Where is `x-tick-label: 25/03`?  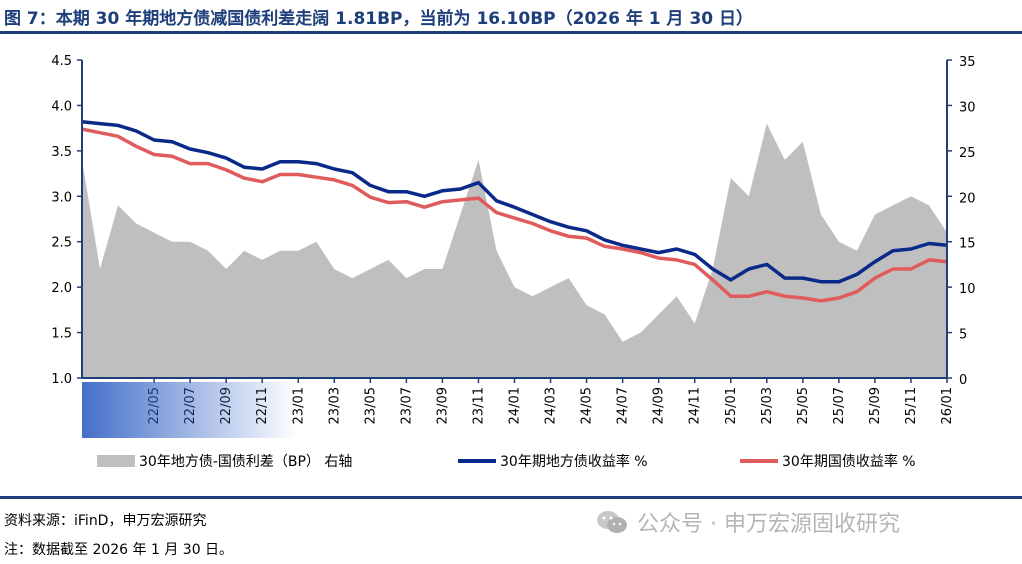
x-tick-label: 25/03 is located at coordinates (767, 405).